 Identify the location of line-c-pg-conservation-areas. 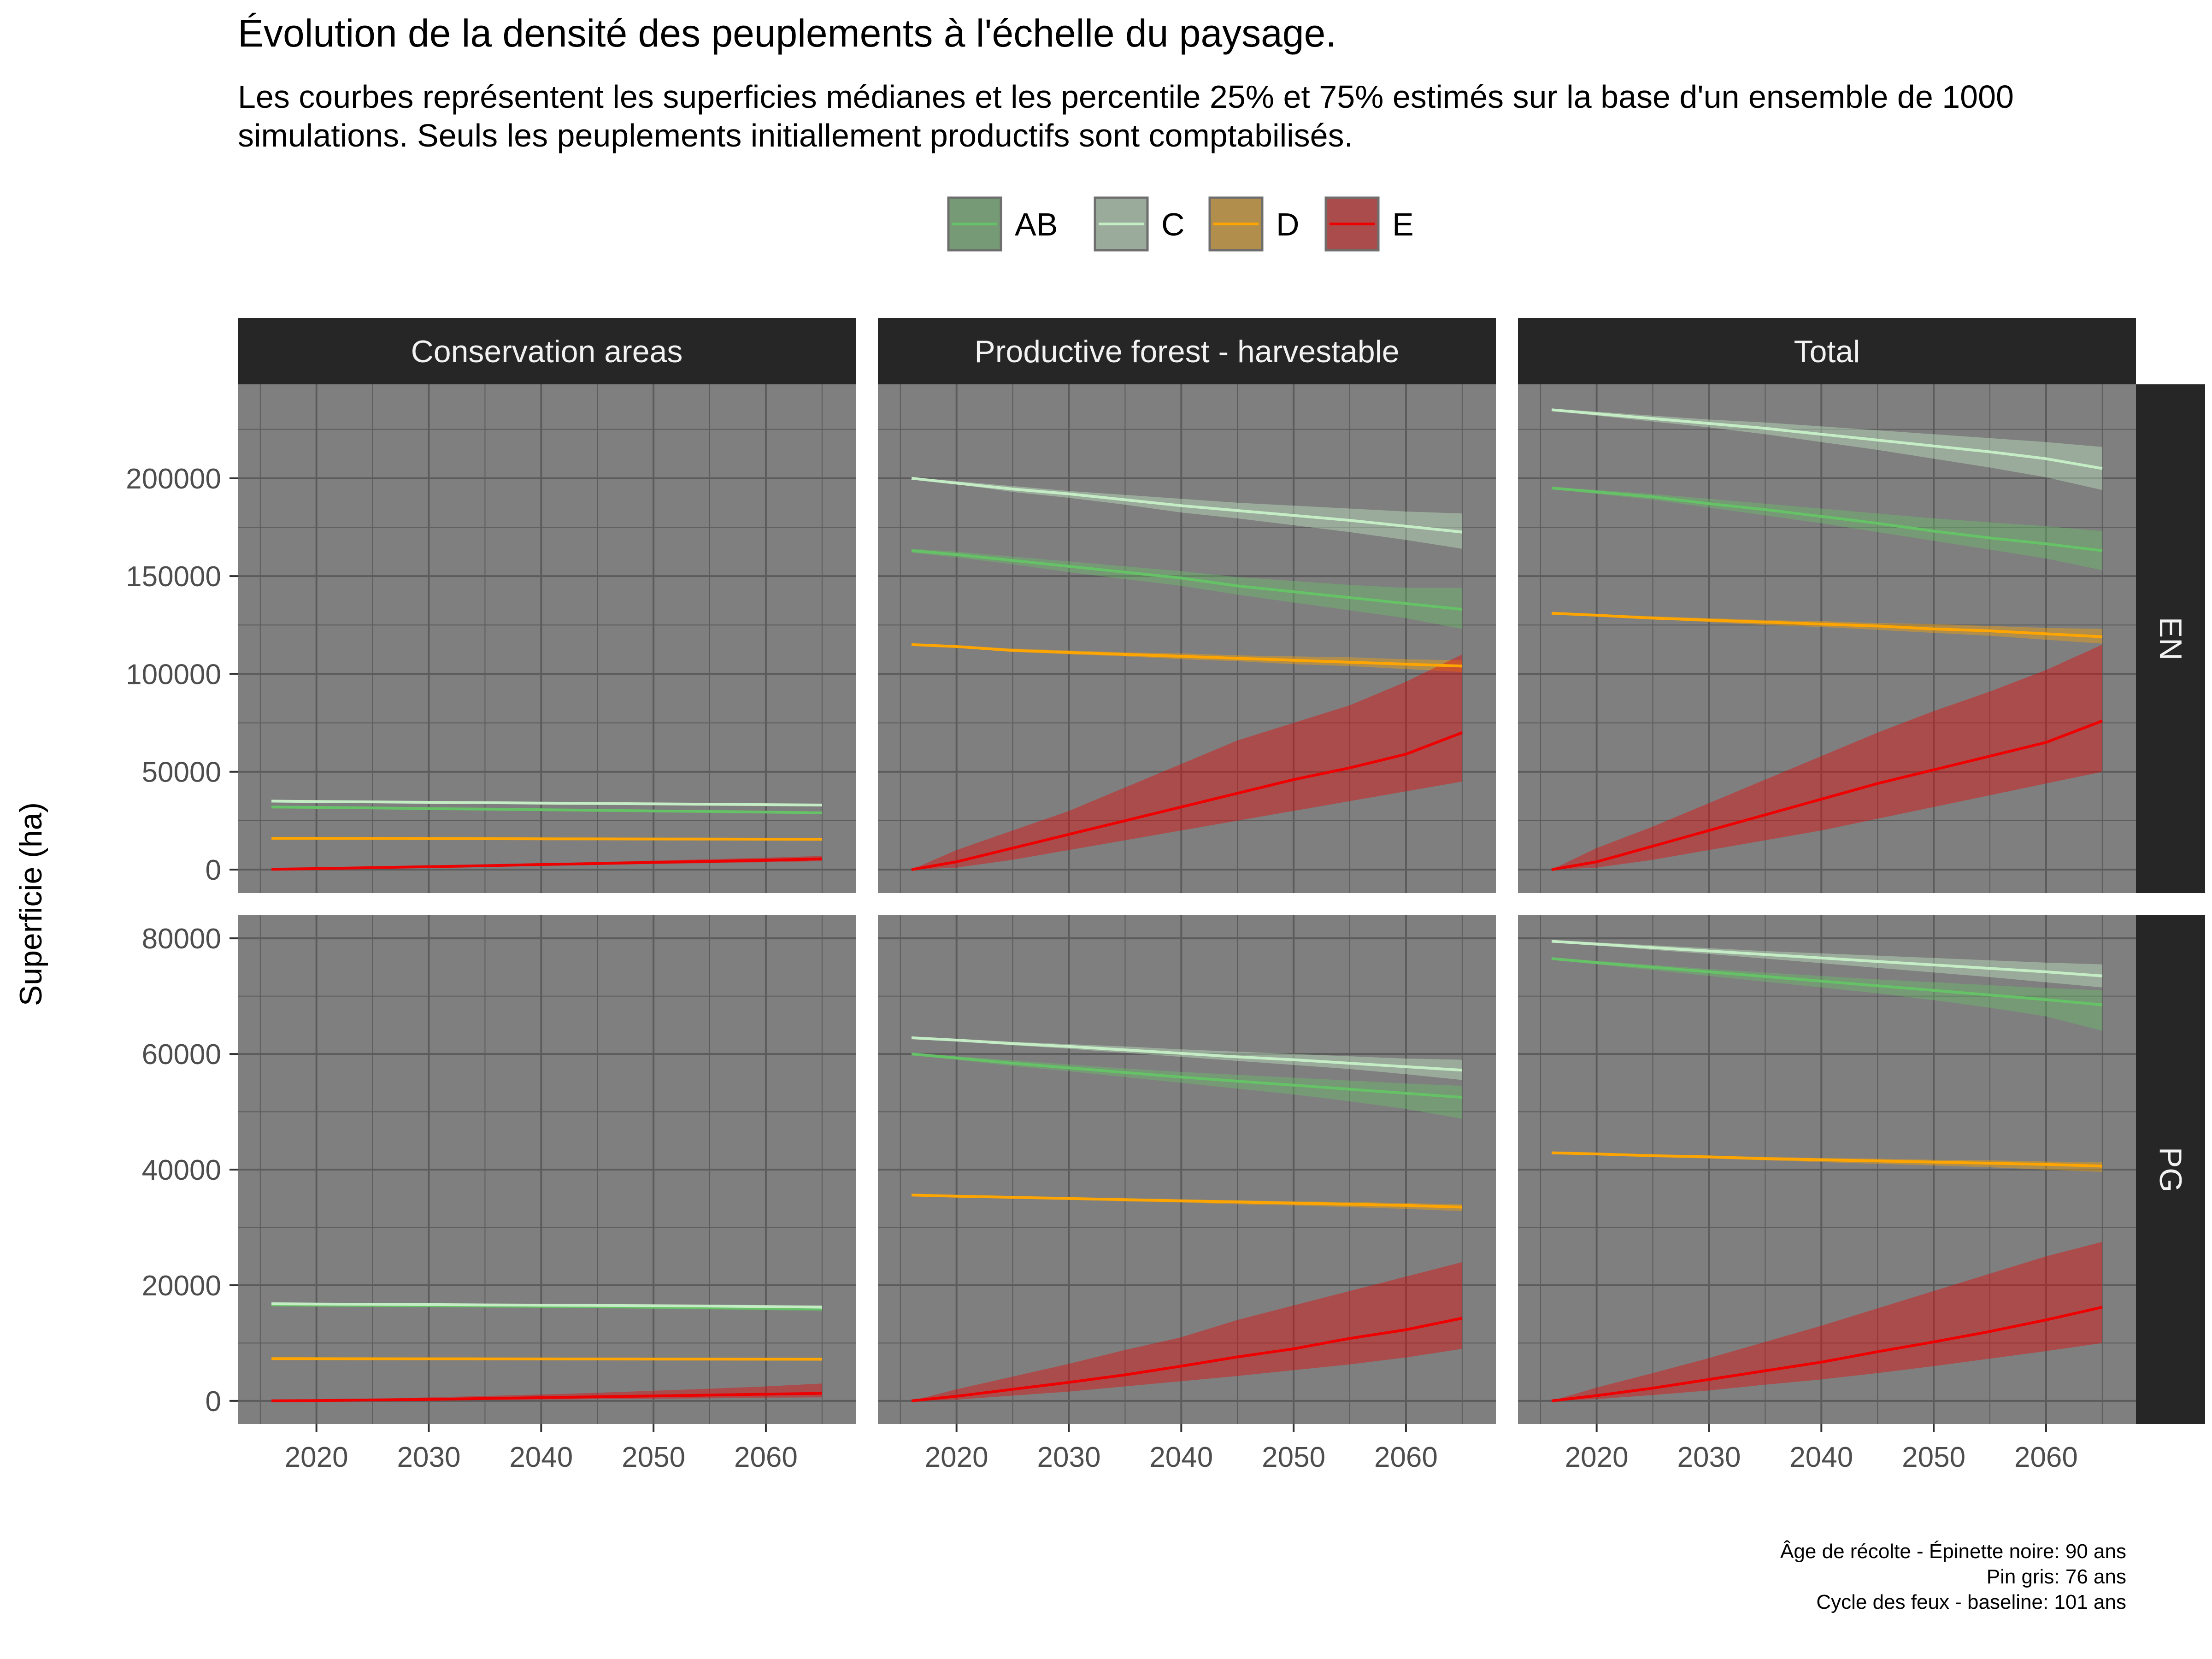
(546, 1305).